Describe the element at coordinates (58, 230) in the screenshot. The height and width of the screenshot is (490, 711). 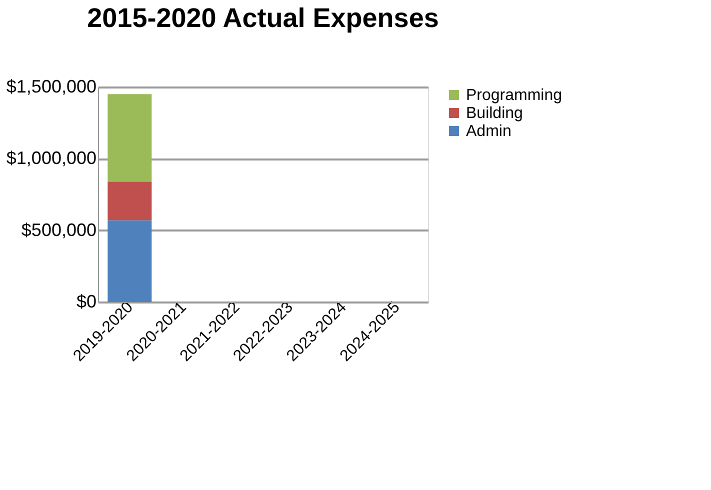
I see `y-tick-label: $500,000` at that location.